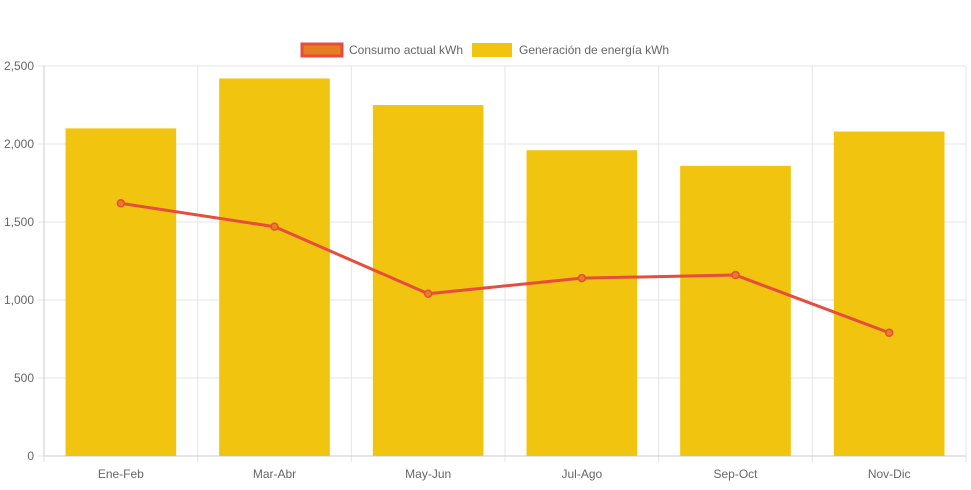  I want to click on x-tick-label: Ene-Feb, so click(121, 474).